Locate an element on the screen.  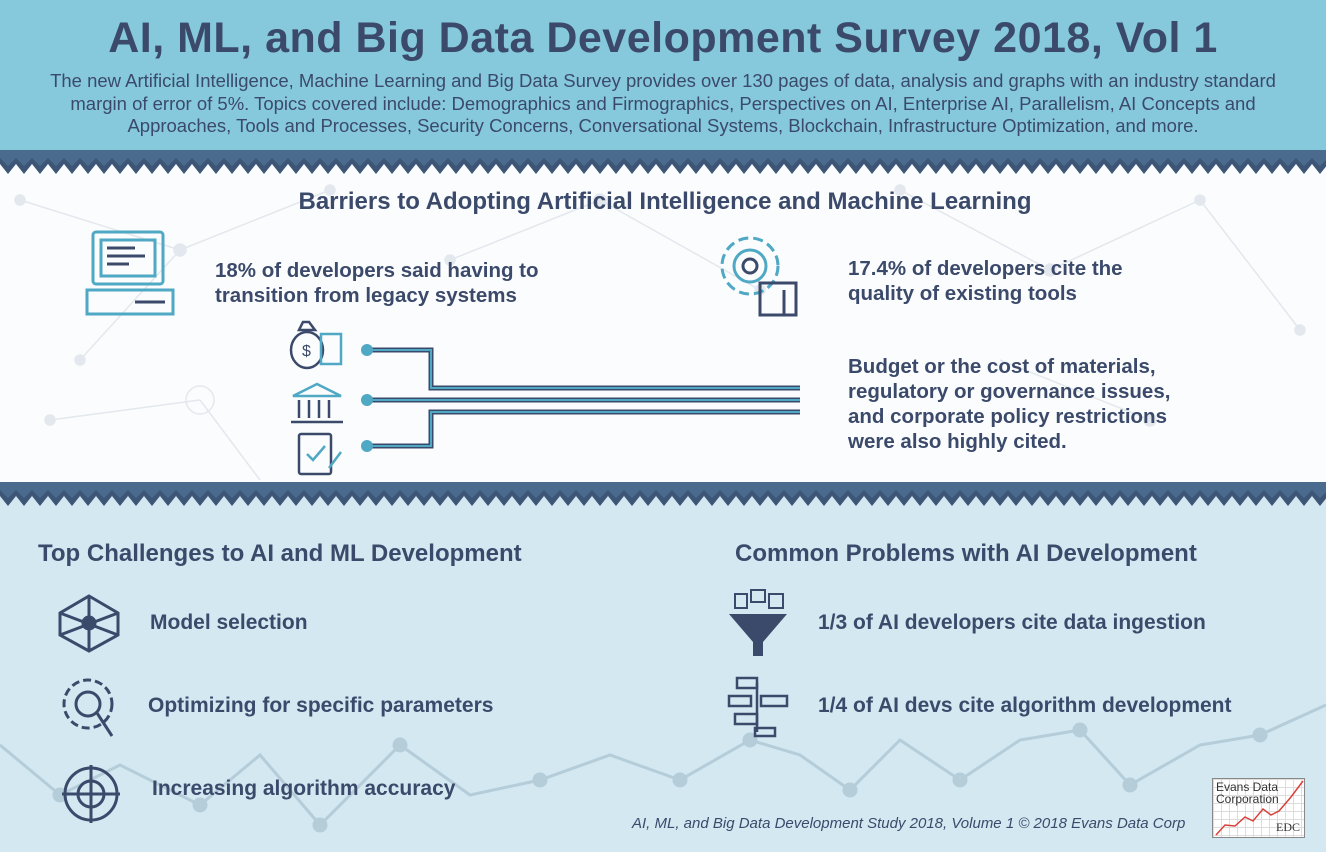
tools-line-1: 17.4% of developers cite the is located at coordinates (985, 268).